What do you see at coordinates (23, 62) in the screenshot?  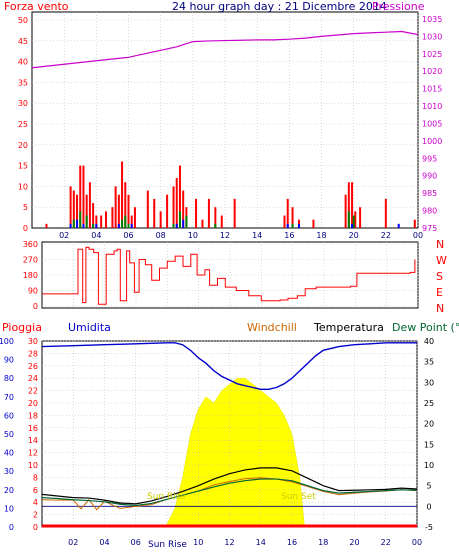 I see `wind-y-tick-label: 40` at bounding box center [23, 62].